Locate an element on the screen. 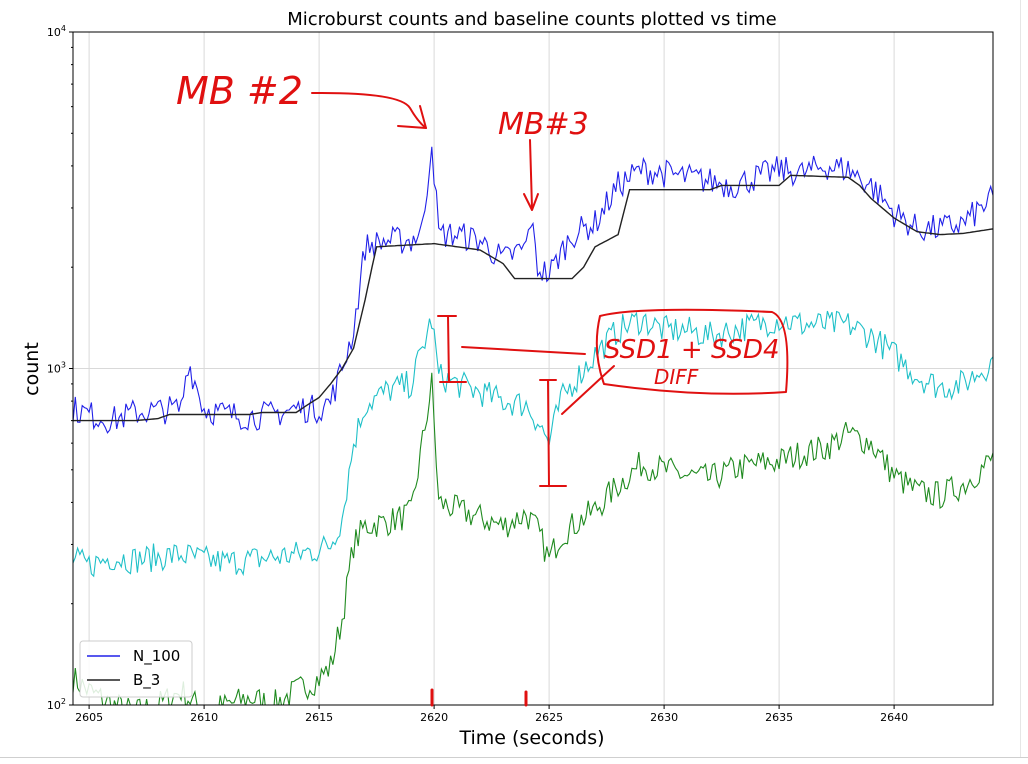 This screenshot has width=1028, height=764. annotation-mb2: MB #2 is located at coordinates (239, 91).